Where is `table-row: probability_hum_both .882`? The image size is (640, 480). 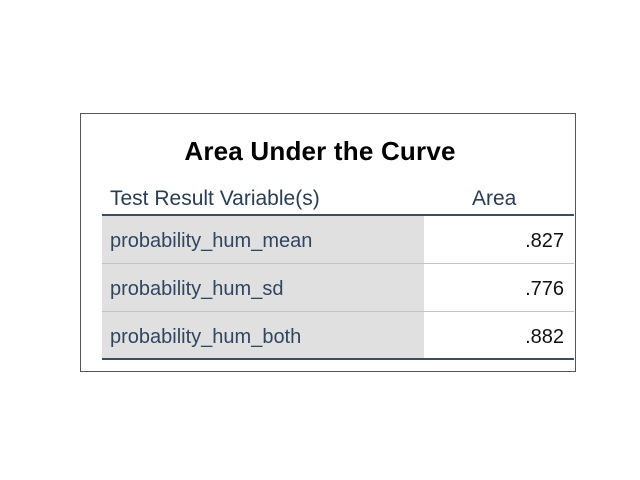
table-row: probability_hum_both .882 is located at coordinates (338, 336).